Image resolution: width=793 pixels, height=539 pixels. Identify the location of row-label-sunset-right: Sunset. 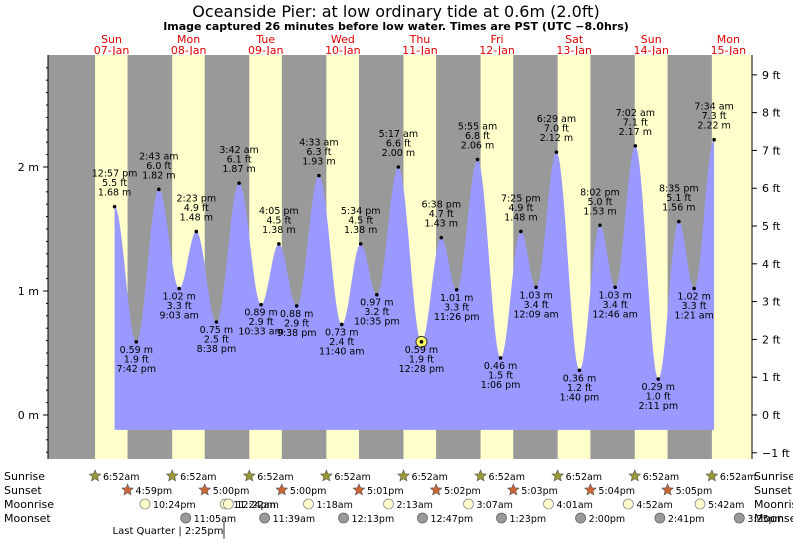
(773, 490).